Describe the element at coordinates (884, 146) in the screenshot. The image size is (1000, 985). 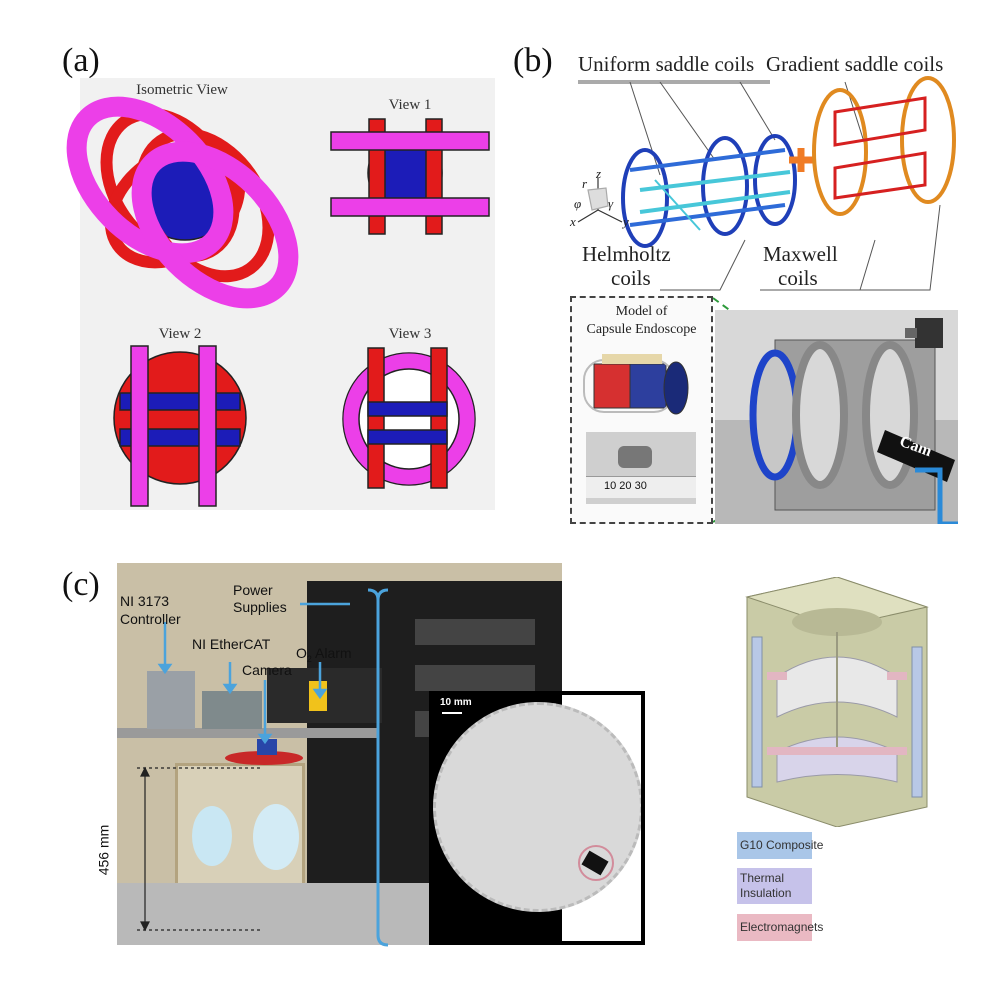
I see `maxwell-gradient-coils` at that location.